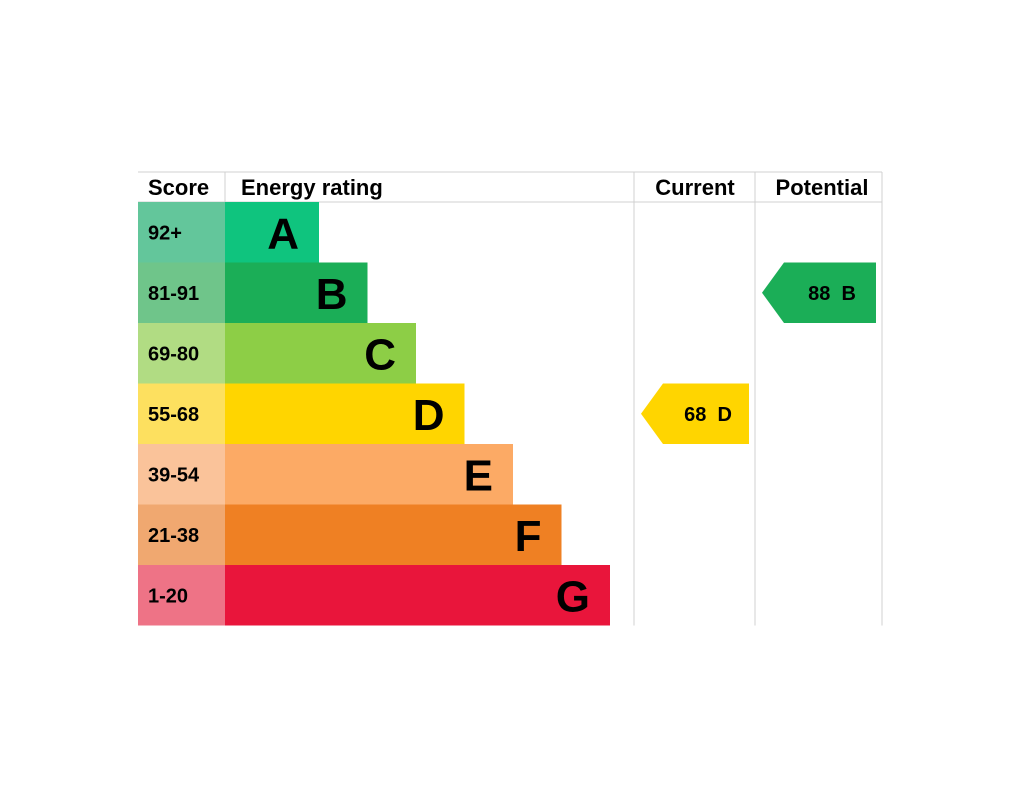 Image resolution: width=1024 pixels, height=791 pixels. Describe the element at coordinates (758, 353) in the screenshot. I see `rating-indicators: 68 D 88 B` at that location.